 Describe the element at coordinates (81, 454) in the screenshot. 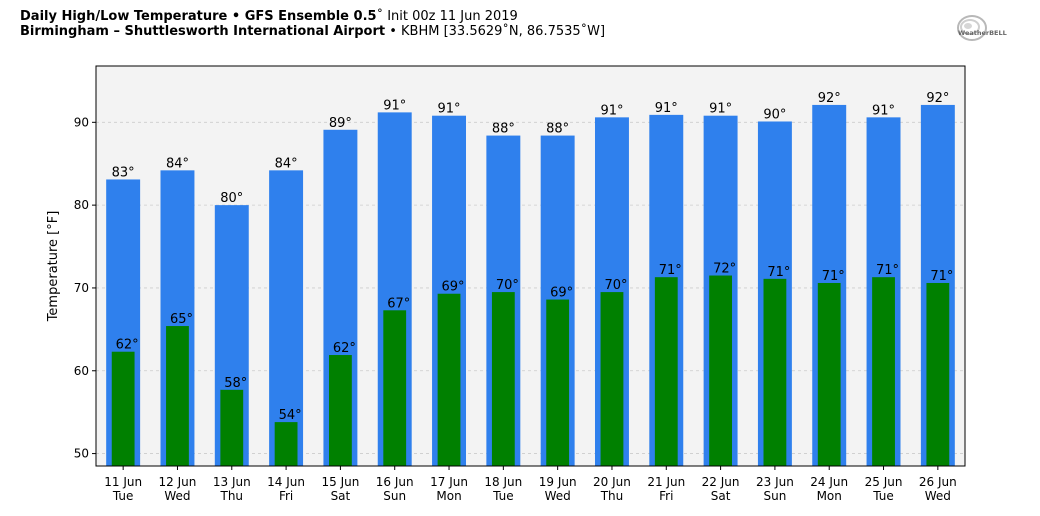

I see `y-tick-label-50: 50` at that location.